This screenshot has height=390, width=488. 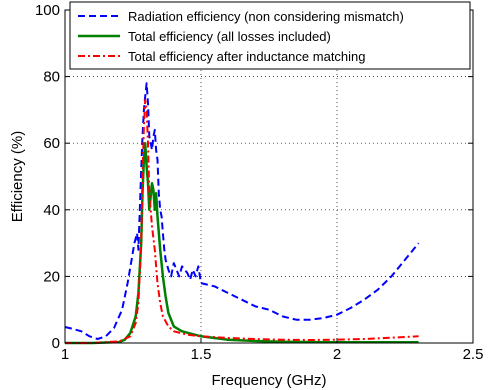 What do you see at coordinates (473, 354) in the screenshot?
I see `x-tick-label: 2.5` at bounding box center [473, 354].